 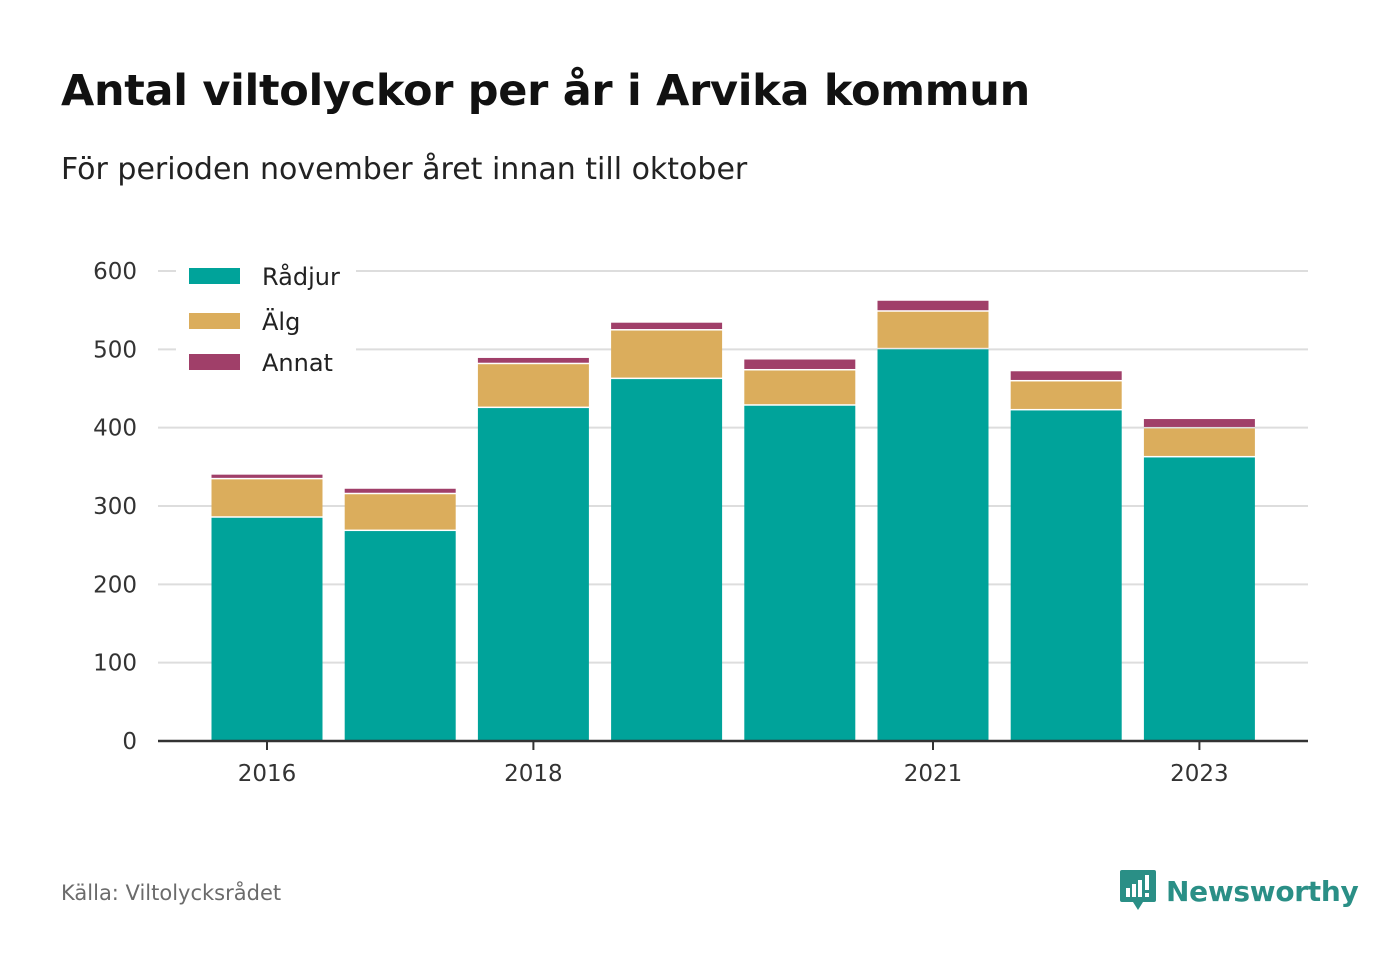 What do you see at coordinates (267, 476) in the screenshot?
I see `bar-2016-annat` at bounding box center [267, 476].